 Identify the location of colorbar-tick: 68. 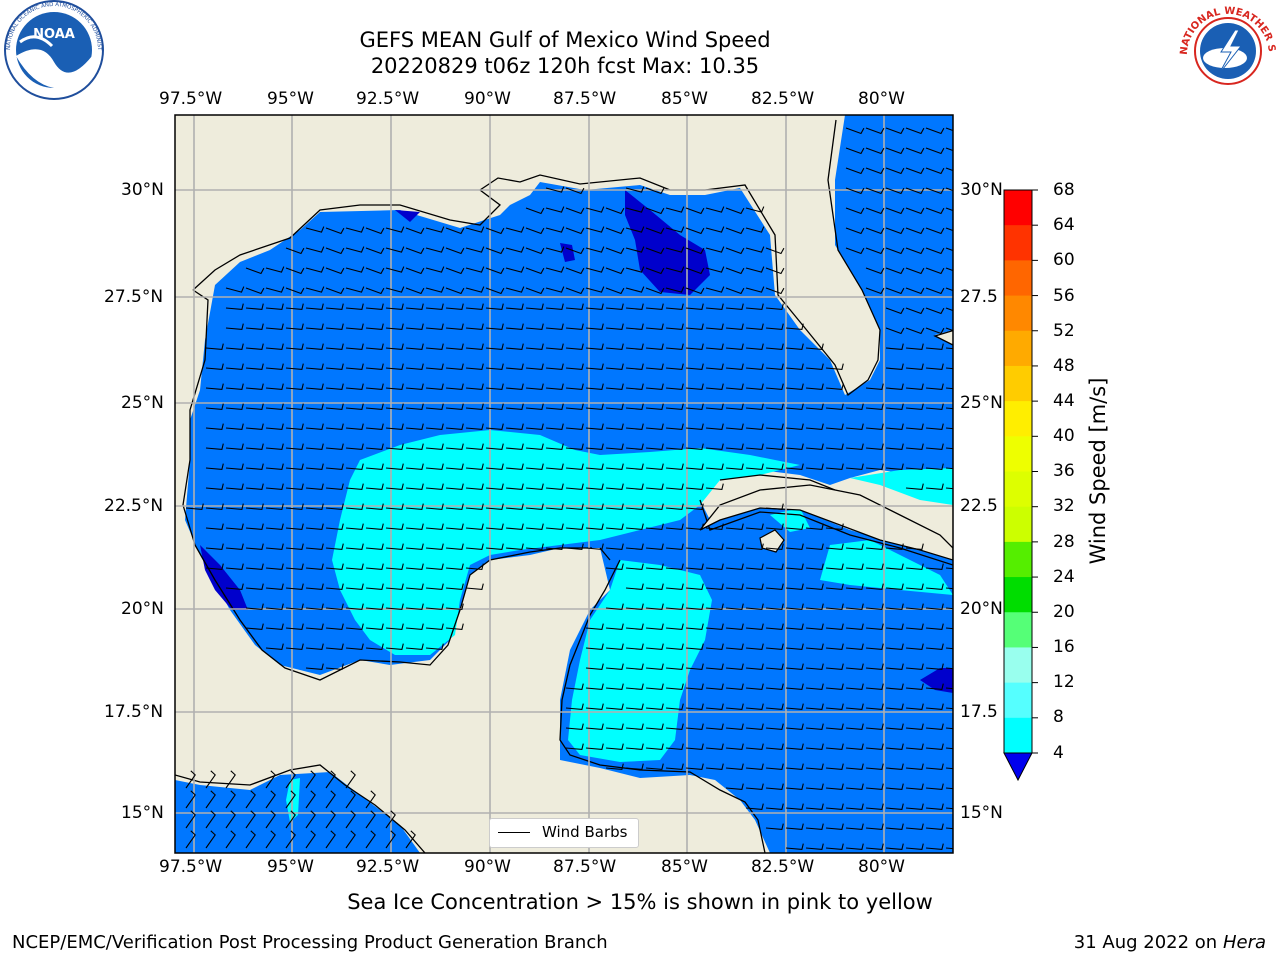
(1064, 190).